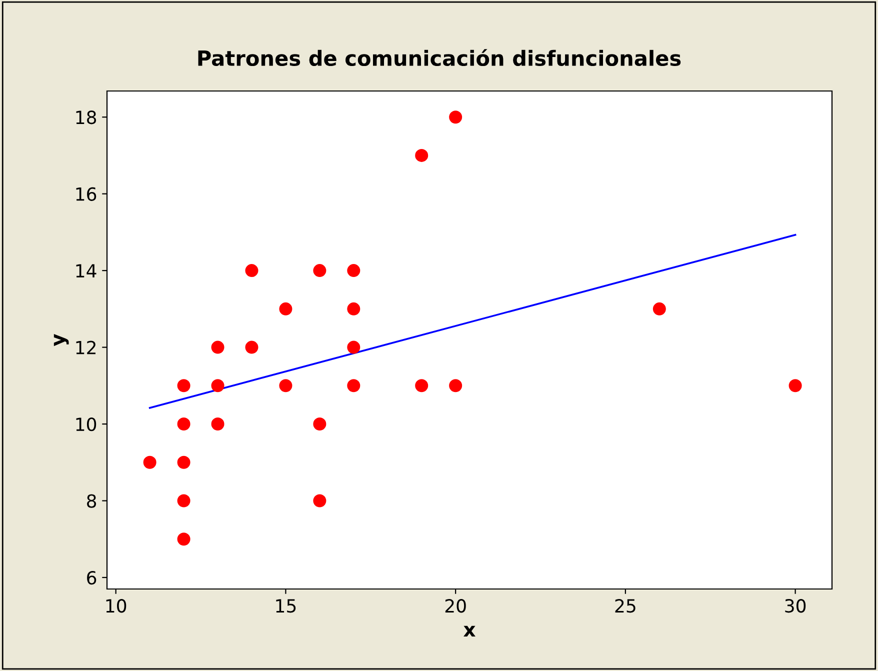  What do you see at coordinates (116, 606) in the screenshot?
I see `x-tick-label: 10` at bounding box center [116, 606].